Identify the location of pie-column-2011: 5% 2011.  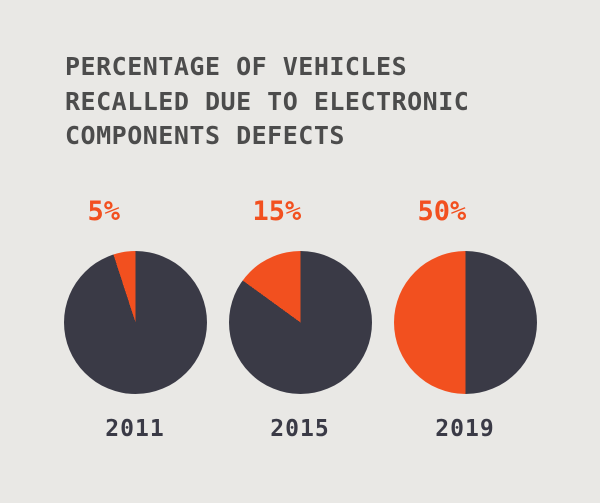
(135, 319).